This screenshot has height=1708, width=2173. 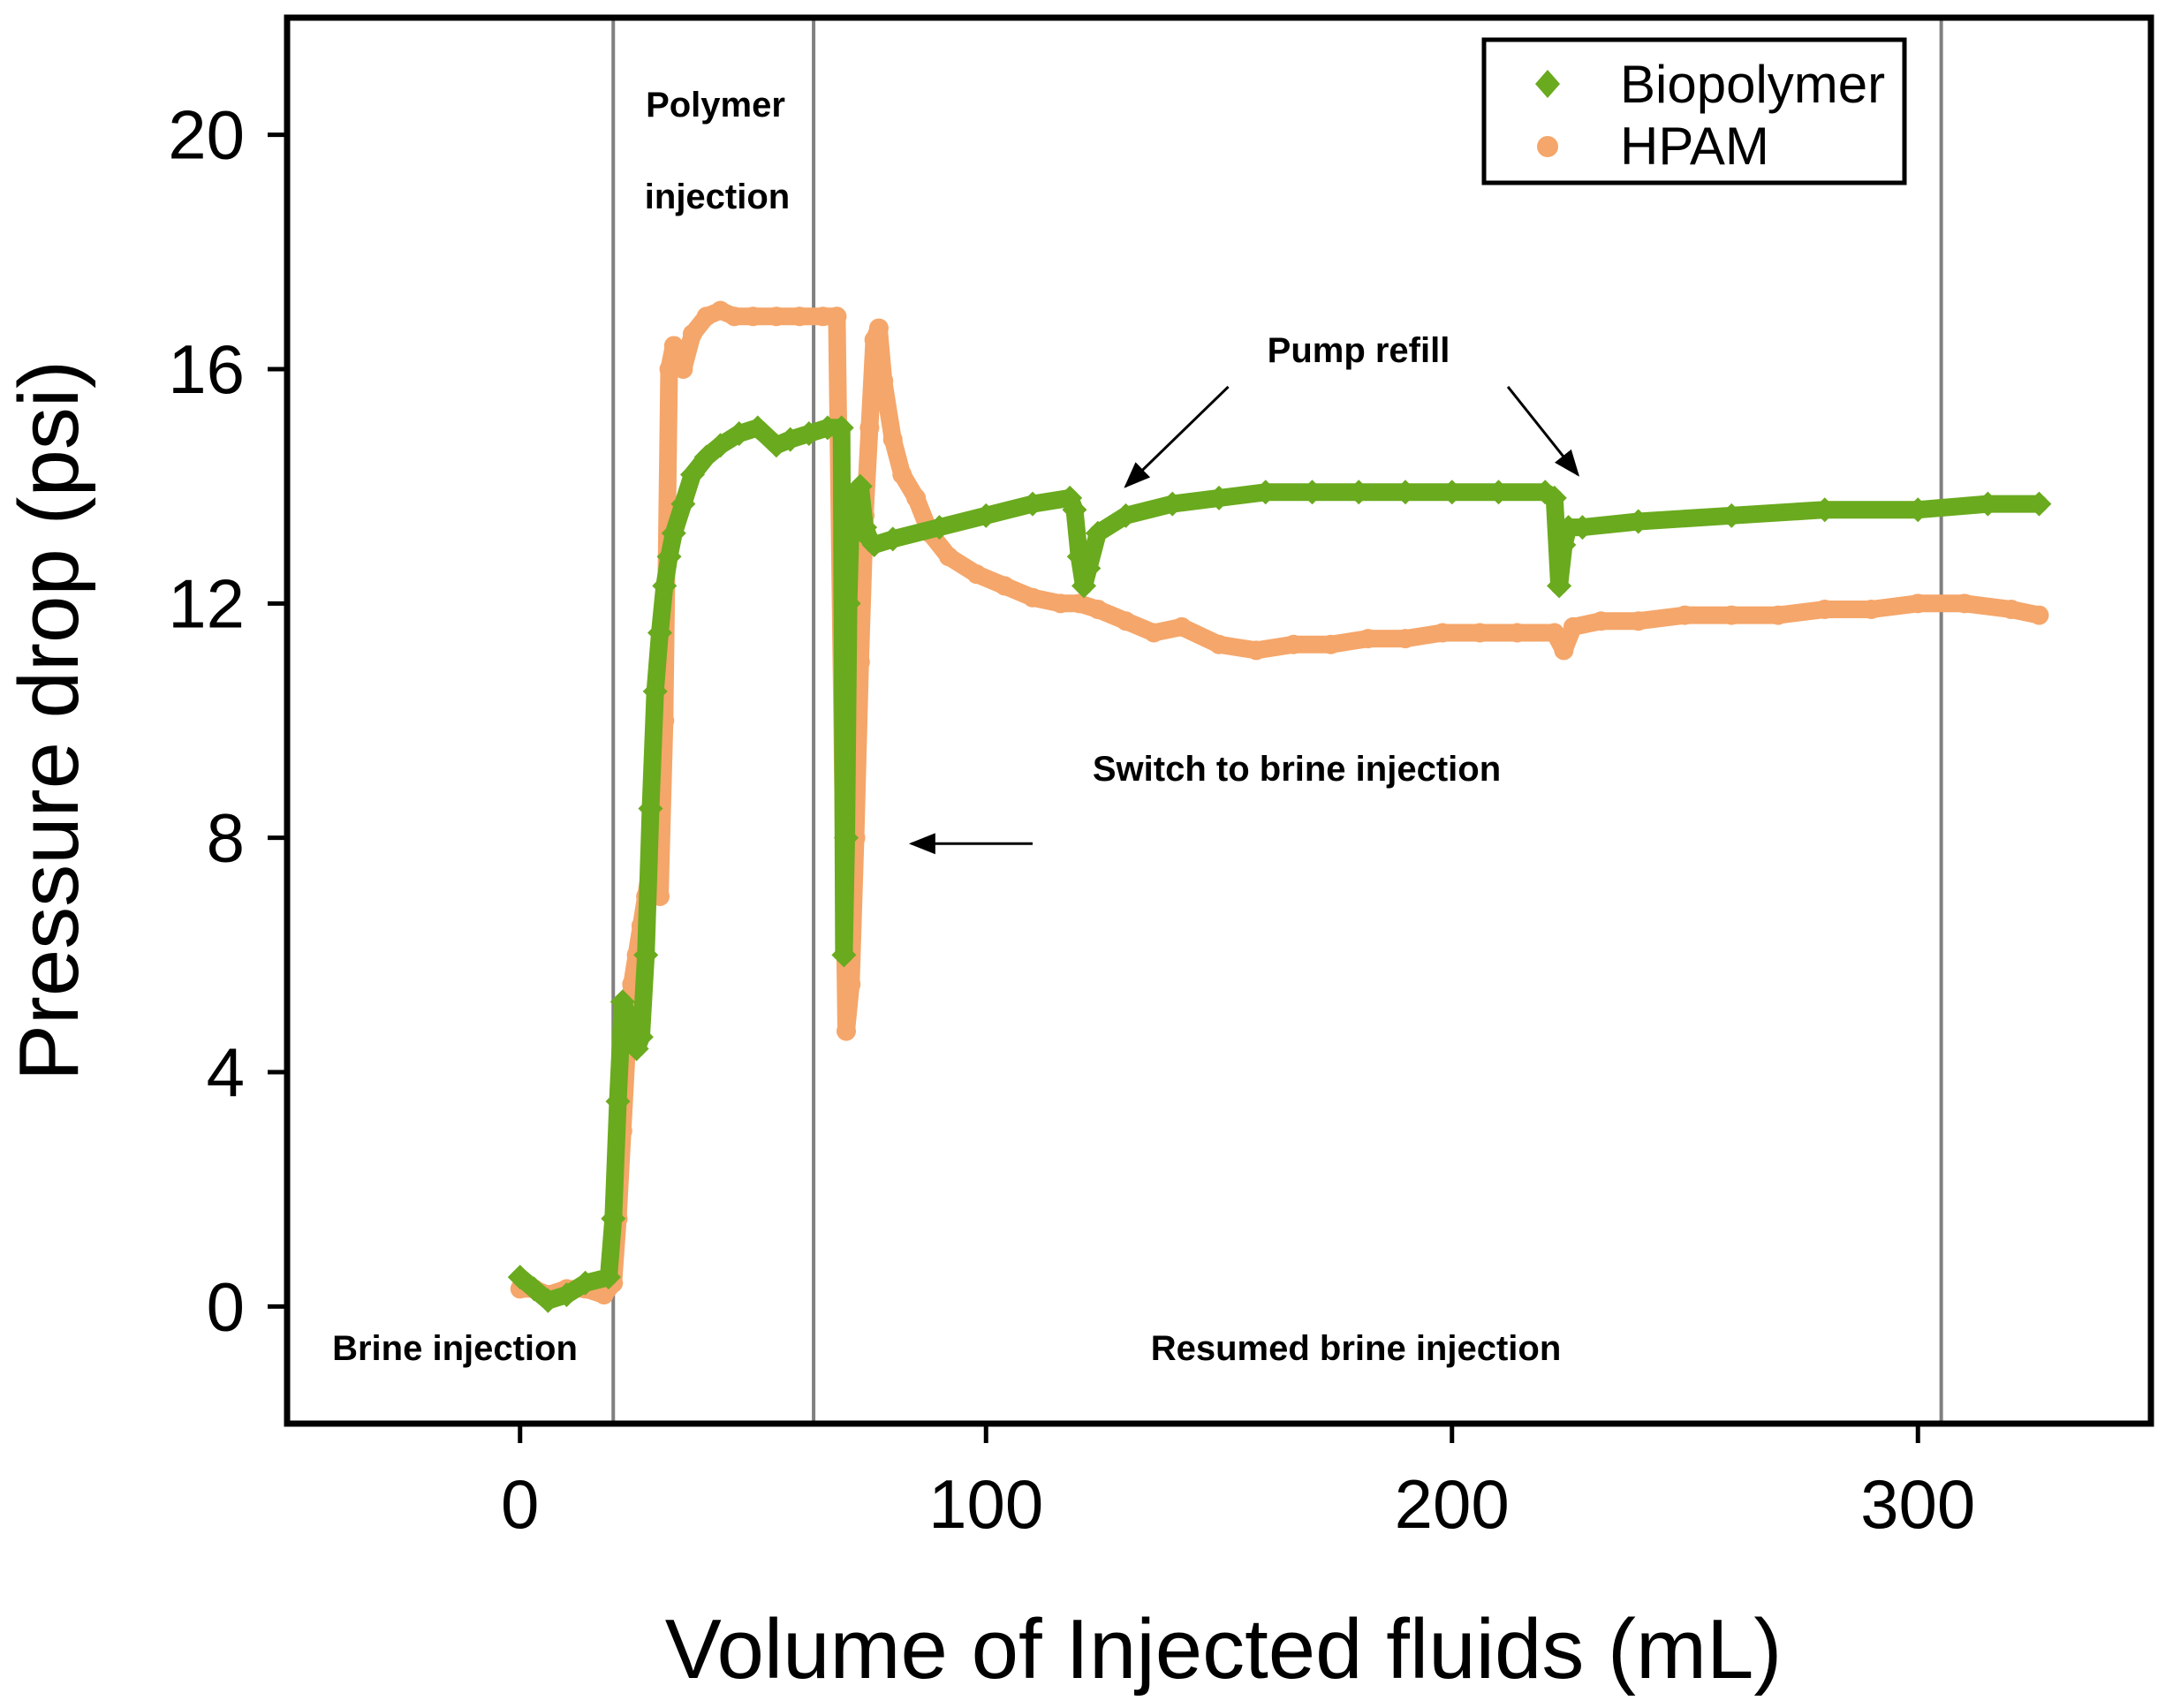 I want to click on y-axis-ticks: 0 4 8 12 16 20, so click(x=227, y=720).